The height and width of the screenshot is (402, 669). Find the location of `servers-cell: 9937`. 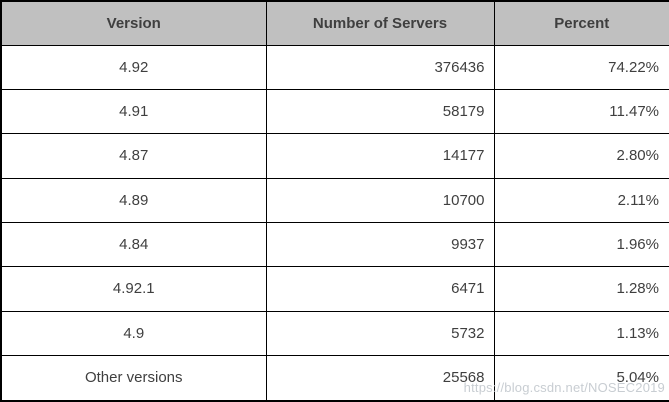

servers-cell: 9937 is located at coordinates (380, 244).